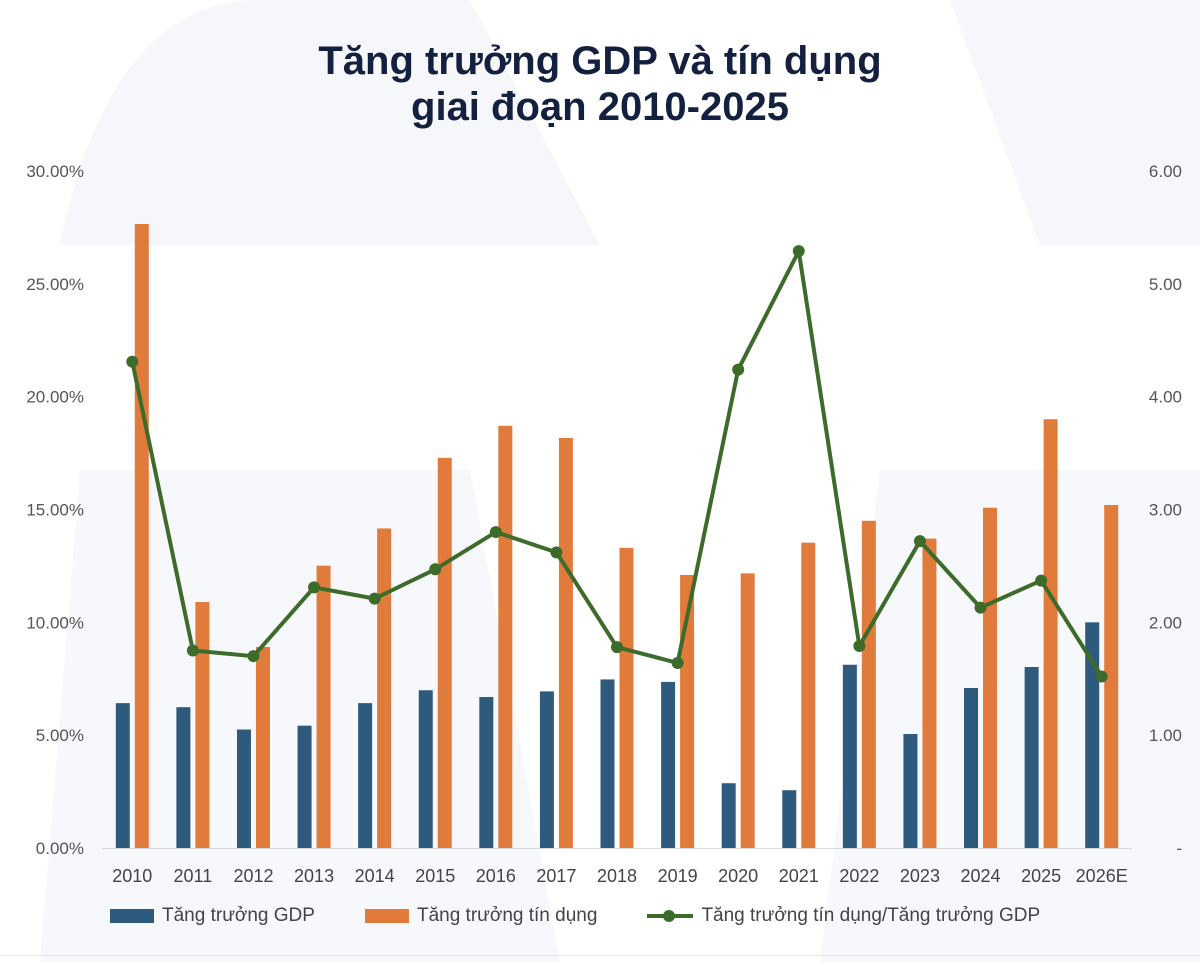  I want to click on legend-item-credit: Tăng trưởng tín dụng, so click(481, 916).